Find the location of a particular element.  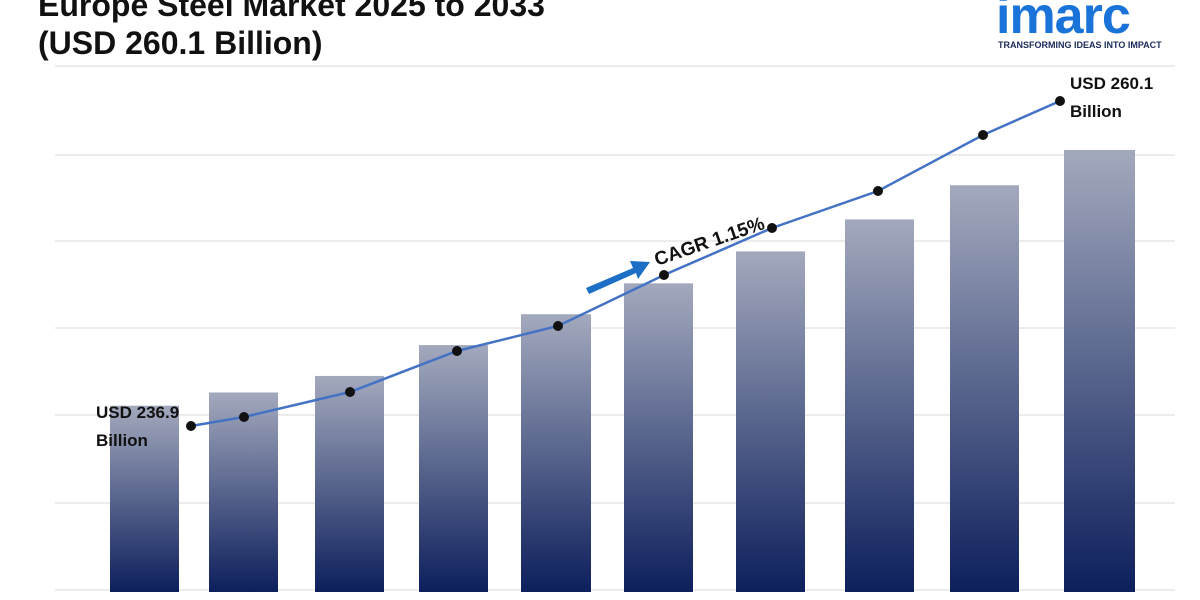

bar-intermediate is located at coordinates (243, 492).